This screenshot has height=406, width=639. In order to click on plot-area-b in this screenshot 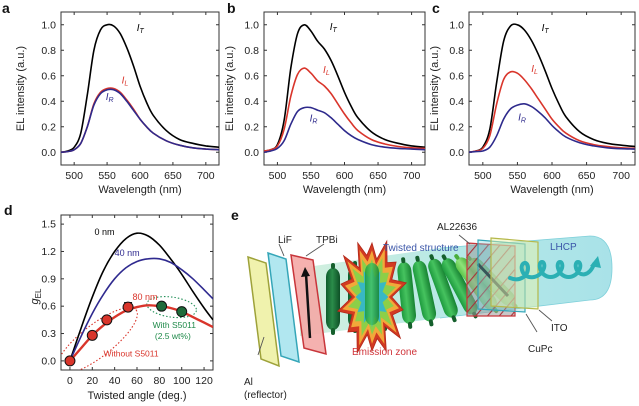, I will do `click(344, 88)`.